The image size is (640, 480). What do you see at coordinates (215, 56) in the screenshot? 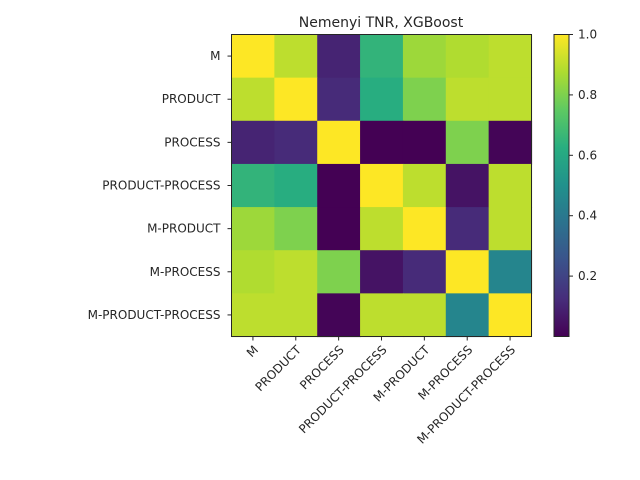
I see `row-label: M` at bounding box center [215, 56].